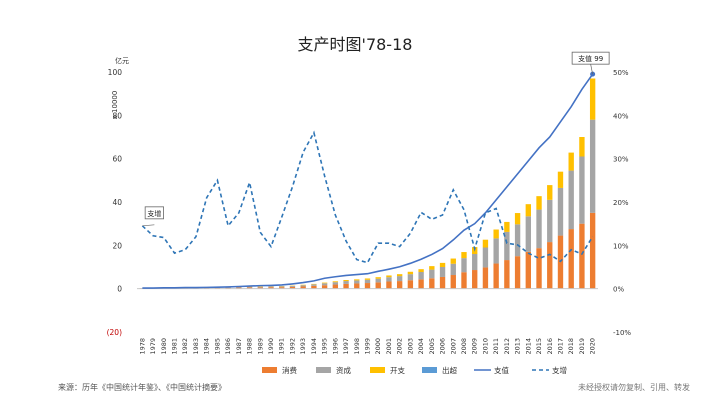 This screenshot has height=405, width=720. What do you see at coordinates (260, 287) in the screenshot?
I see `bar-1-1989` at bounding box center [260, 287].